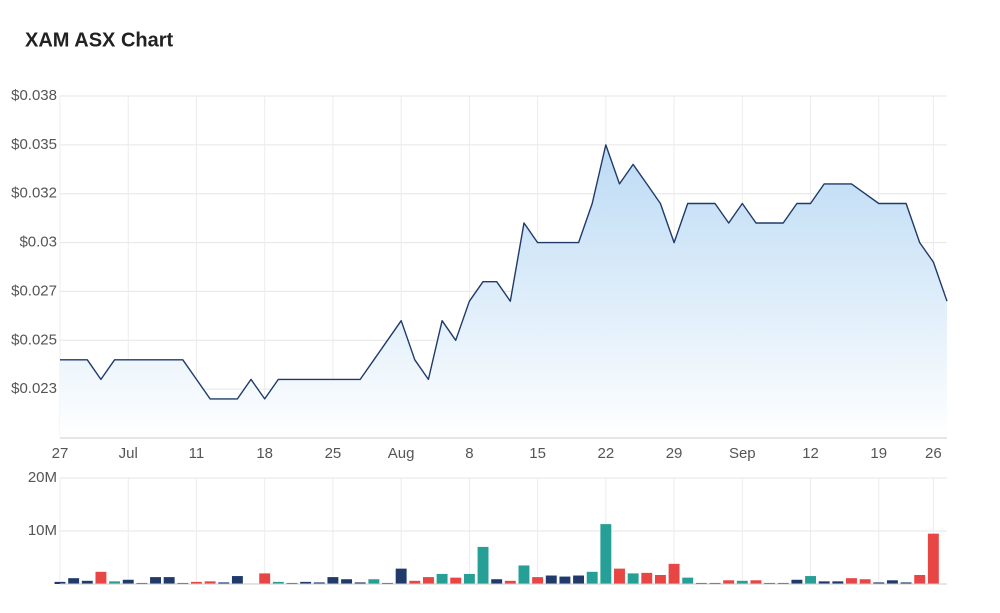 Image resolution: width=1000 pixels, height=613 pixels. Describe the element at coordinates (34, 193) in the screenshot. I see `y-tick-label: $0.032` at that location.